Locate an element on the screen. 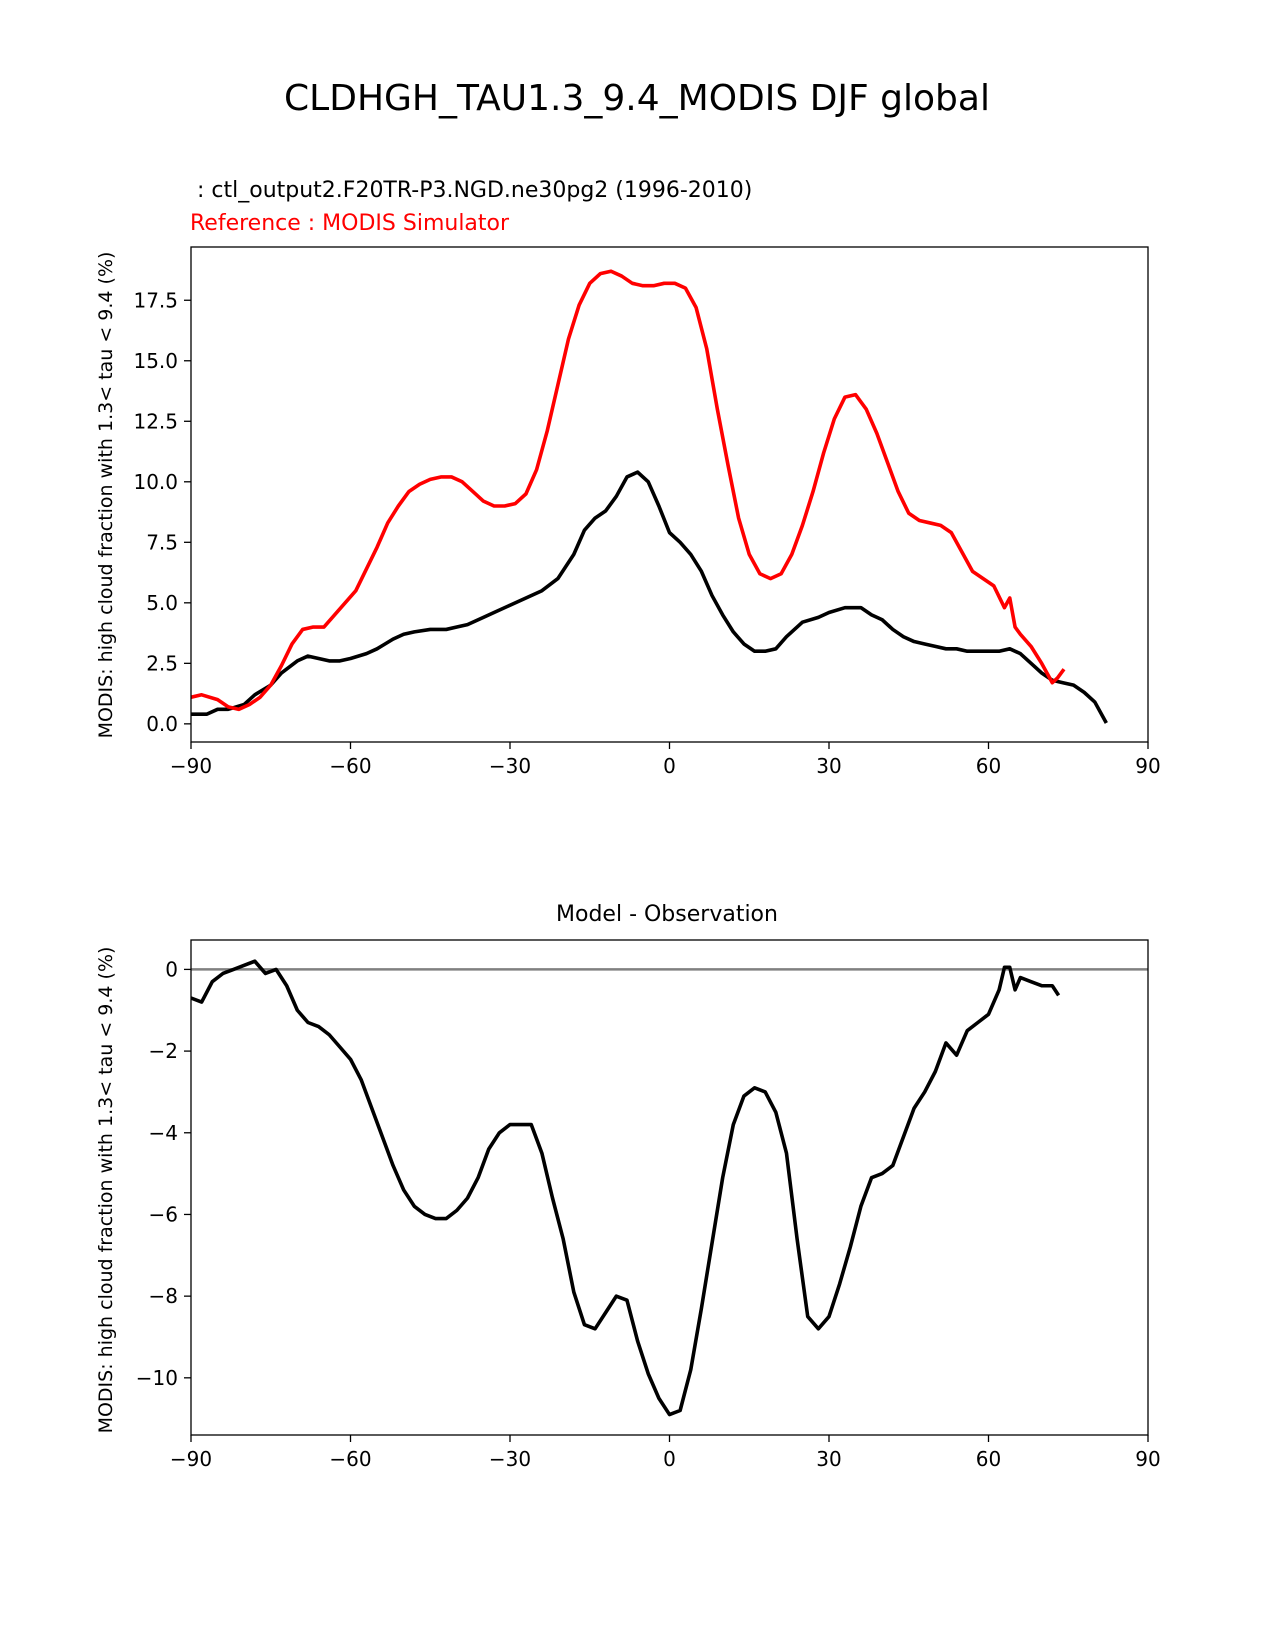 Image resolution: width=1275 pixels, height=1650 pixels. bottom-xtick-label: −90 is located at coordinates (191, 1459).